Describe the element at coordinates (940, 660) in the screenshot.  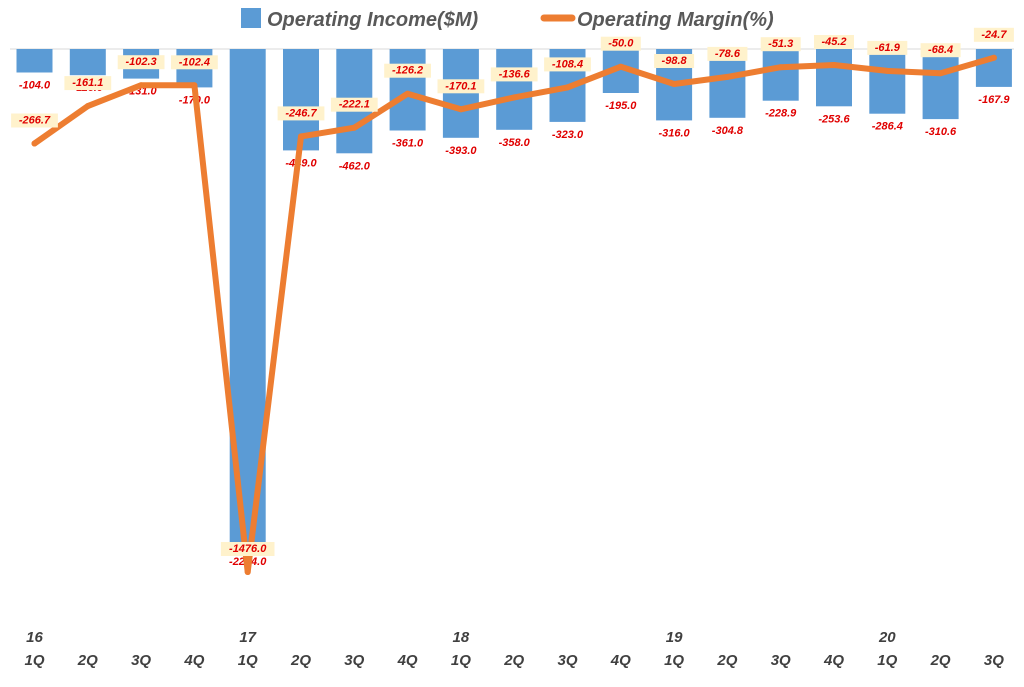
I see `x-tick-17: 2Q` at that location.